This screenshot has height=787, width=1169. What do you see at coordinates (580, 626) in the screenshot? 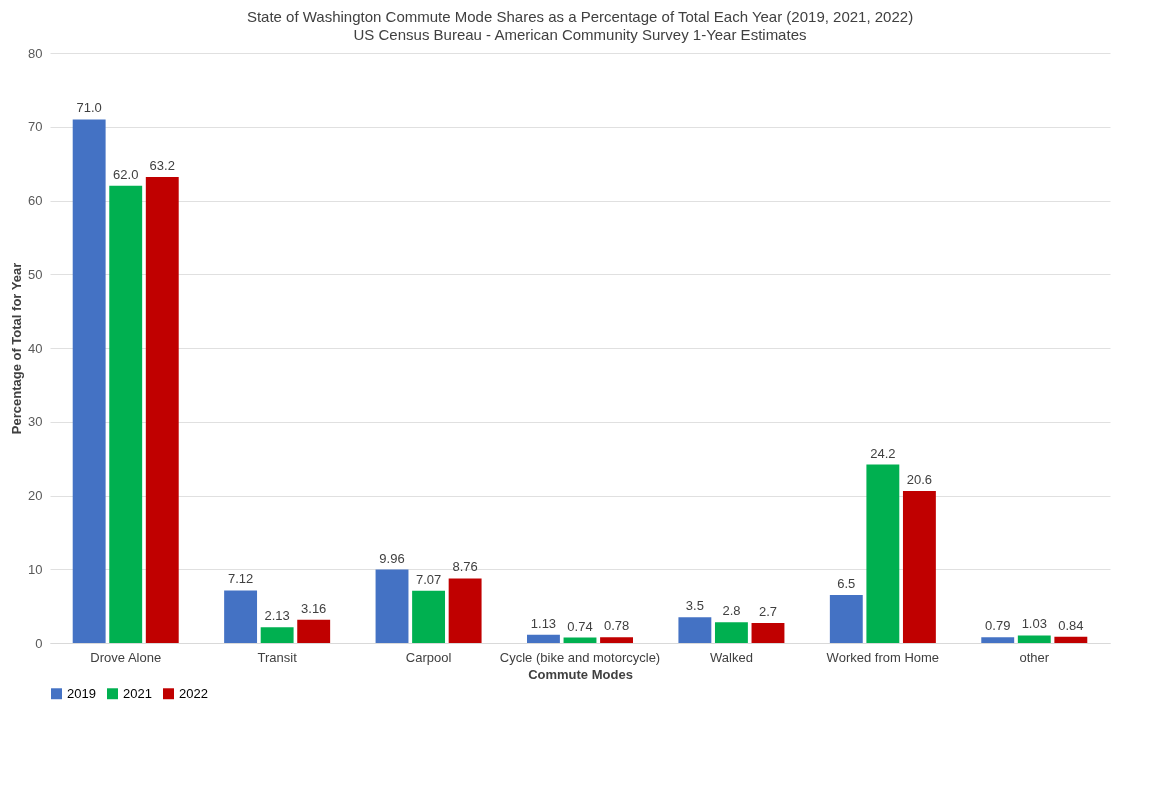
I see `data-label: 0.74` at bounding box center [580, 626].